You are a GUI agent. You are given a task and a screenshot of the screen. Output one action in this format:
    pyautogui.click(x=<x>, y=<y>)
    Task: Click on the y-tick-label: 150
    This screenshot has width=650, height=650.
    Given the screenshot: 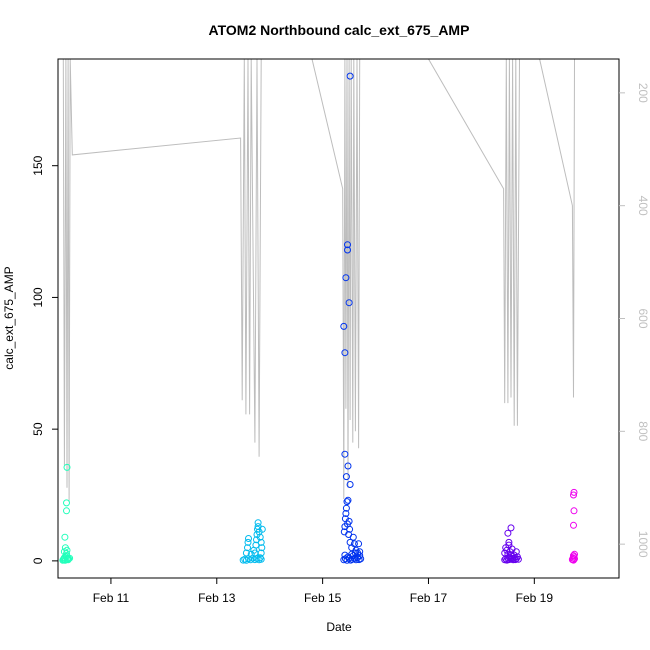 What is the action you would take?
    pyautogui.click(x=38, y=165)
    